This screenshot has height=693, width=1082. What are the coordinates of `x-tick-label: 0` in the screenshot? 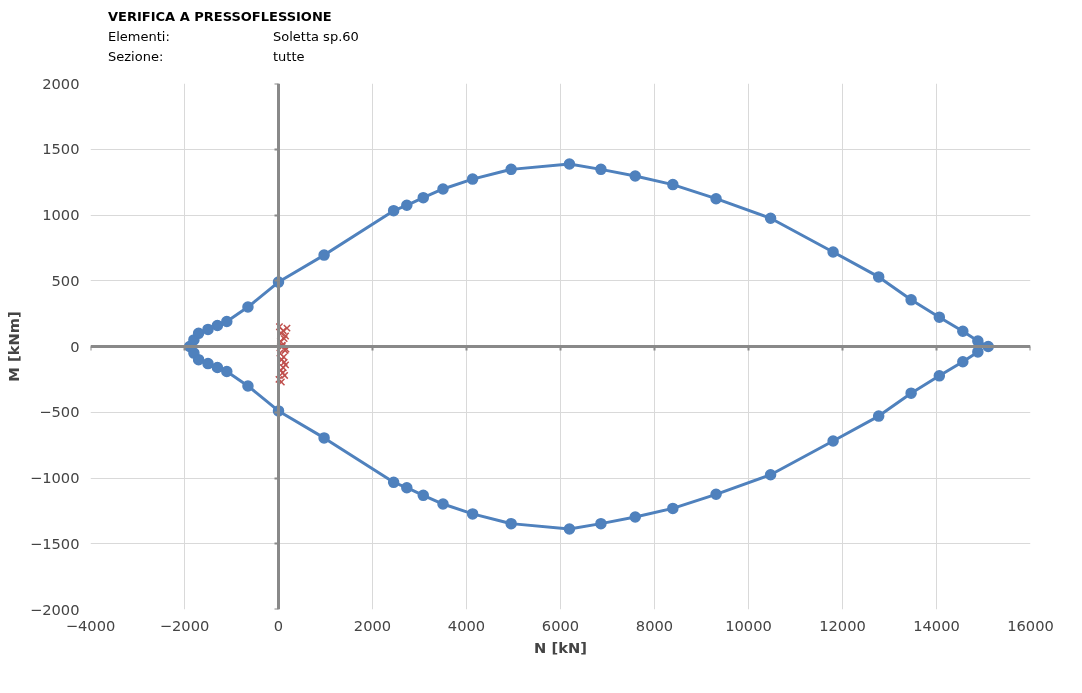 It's located at (278, 625).